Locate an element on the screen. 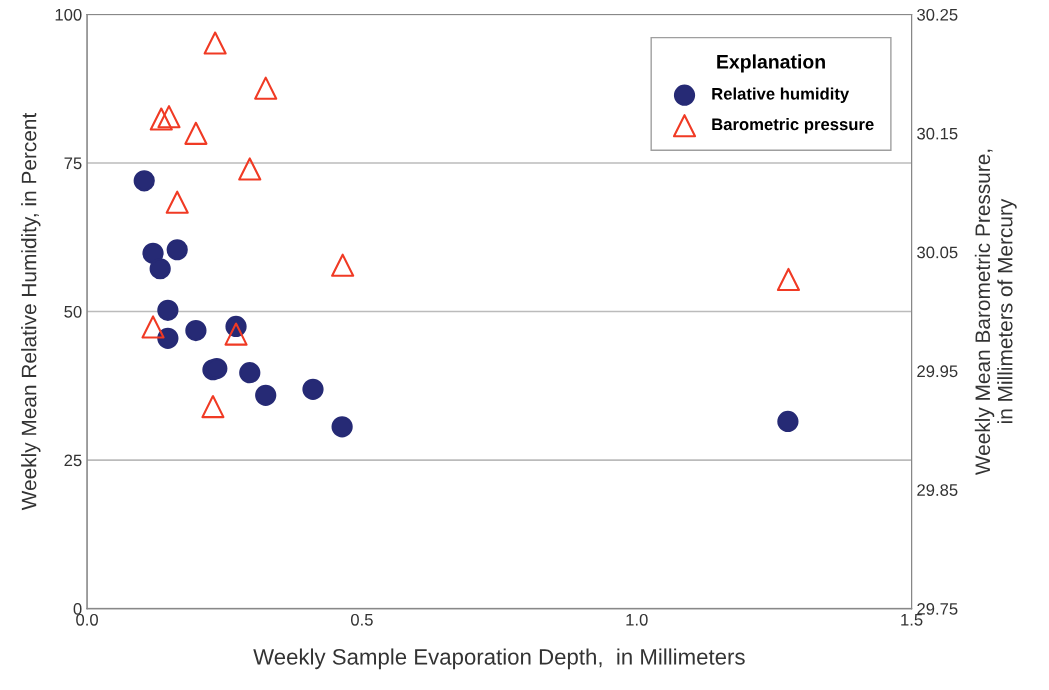 This screenshot has width=1049, height=690. legend-label: Barometric pressure is located at coordinates (793, 126).